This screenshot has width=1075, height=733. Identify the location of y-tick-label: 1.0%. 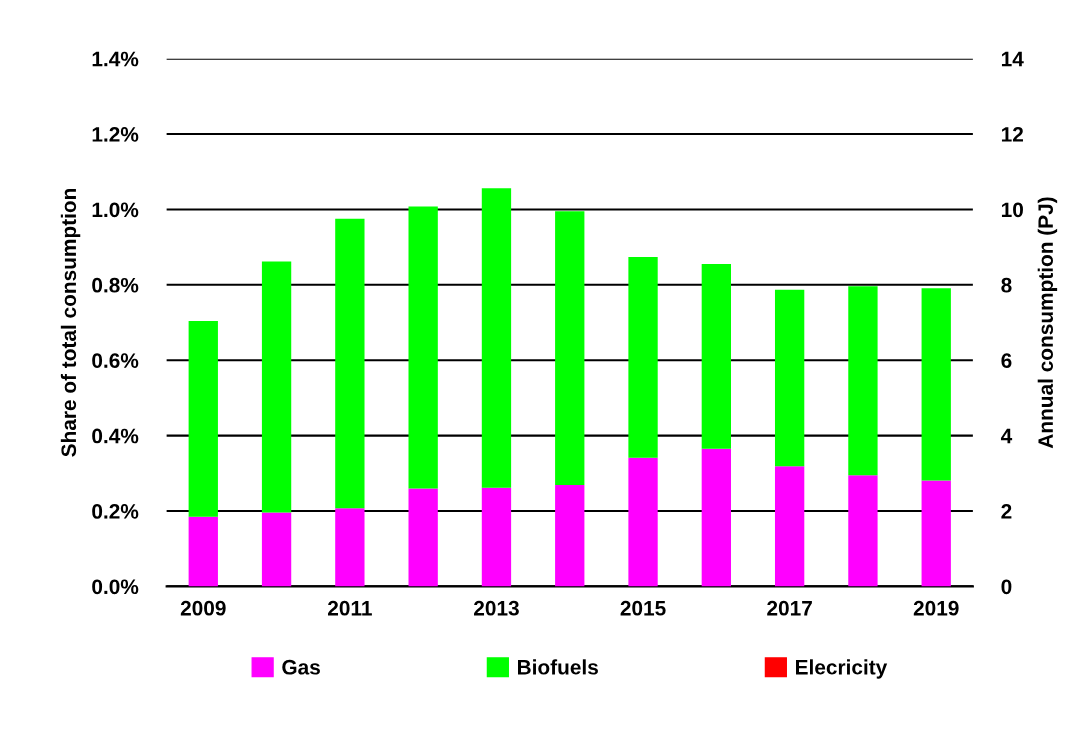
(115, 210).